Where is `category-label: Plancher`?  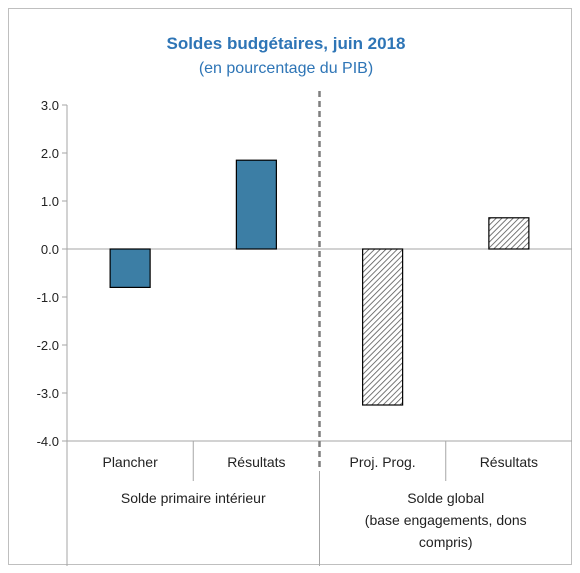
category-label: Plancher is located at coordinates (130, 462).